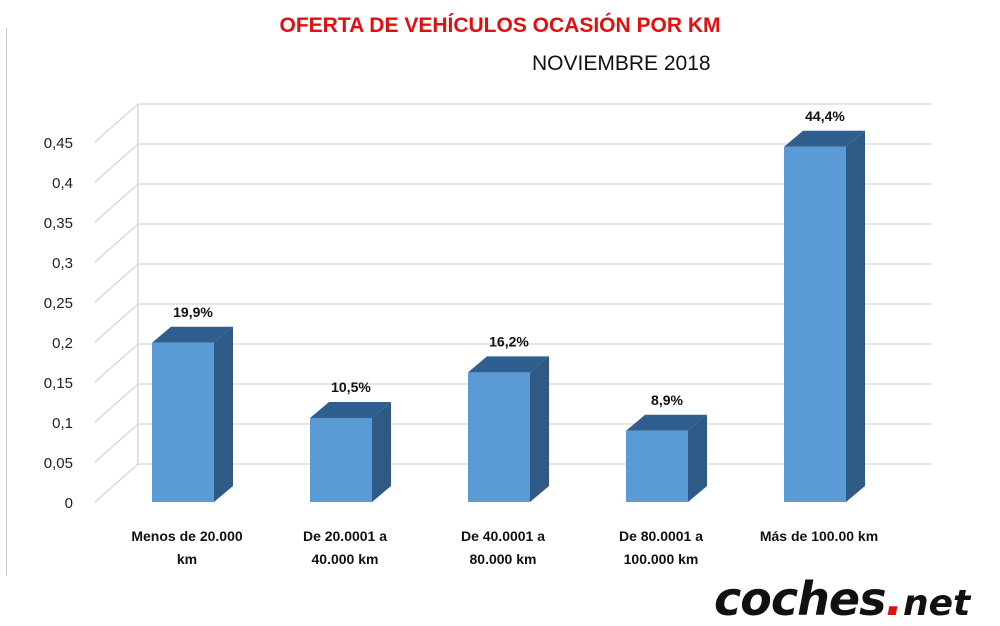  I want to click on x-tick-label: De 80.0001 a, so click(661, 536).